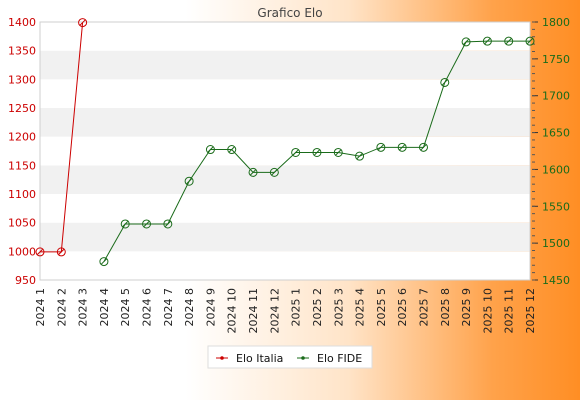  What do you see at coordinates (402, 307) in the screenshot?
I see `x-tick-label: 2025 6` at bounding box center [402, 307].